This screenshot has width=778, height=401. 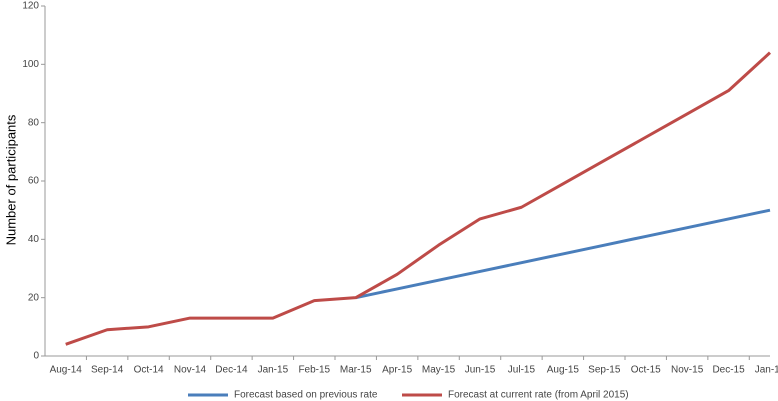 I want to click on x-tick-label: Jun-15, so click(x=480, y=370).